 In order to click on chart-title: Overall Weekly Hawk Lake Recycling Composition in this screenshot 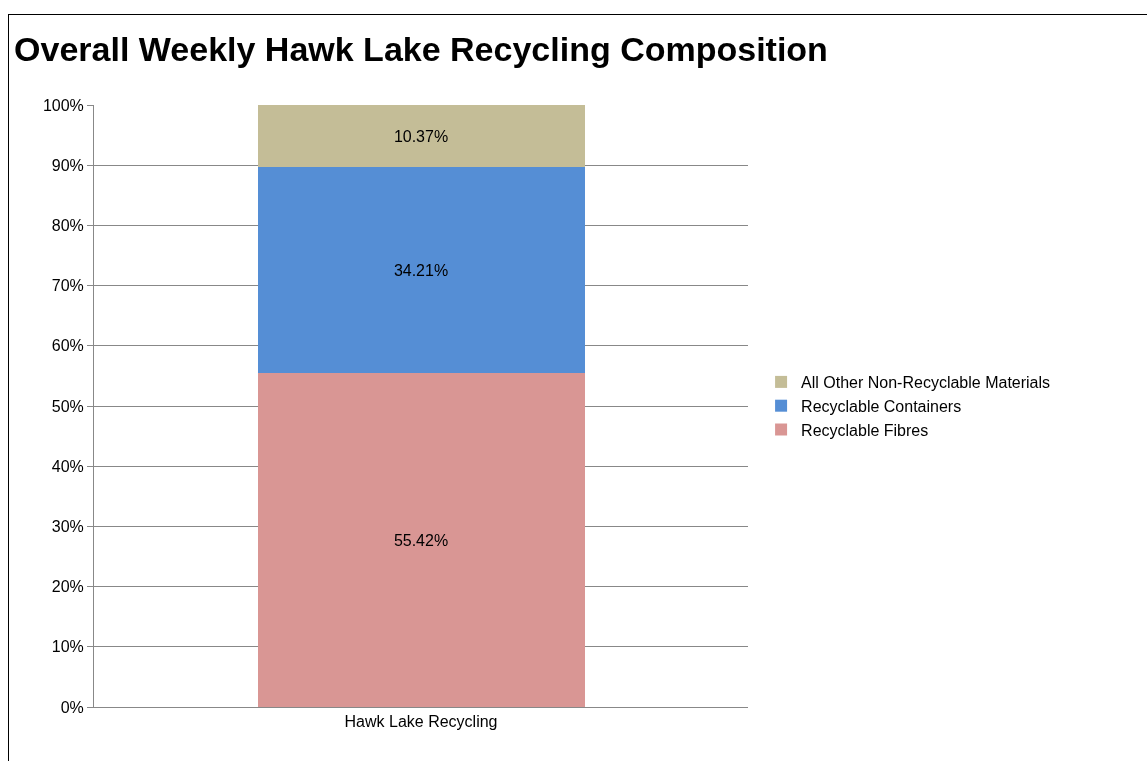, I will do `click(421, 49)`.